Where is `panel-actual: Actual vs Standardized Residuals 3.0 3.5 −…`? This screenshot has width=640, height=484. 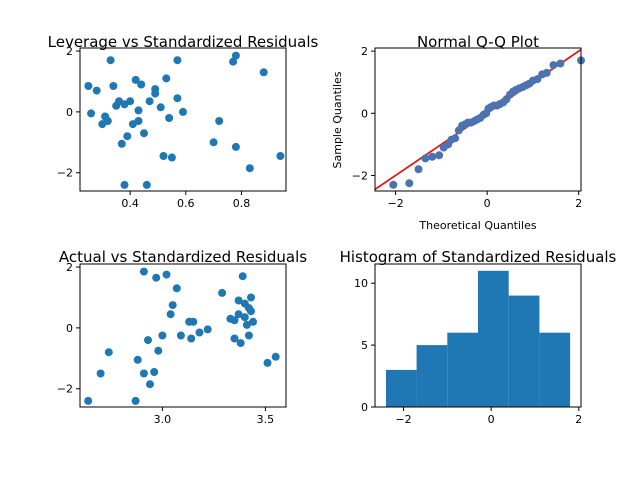 panel-actual: Actual vs Standardized Residuals 3.0 3.5 −… is located at coordinates (182, 337).